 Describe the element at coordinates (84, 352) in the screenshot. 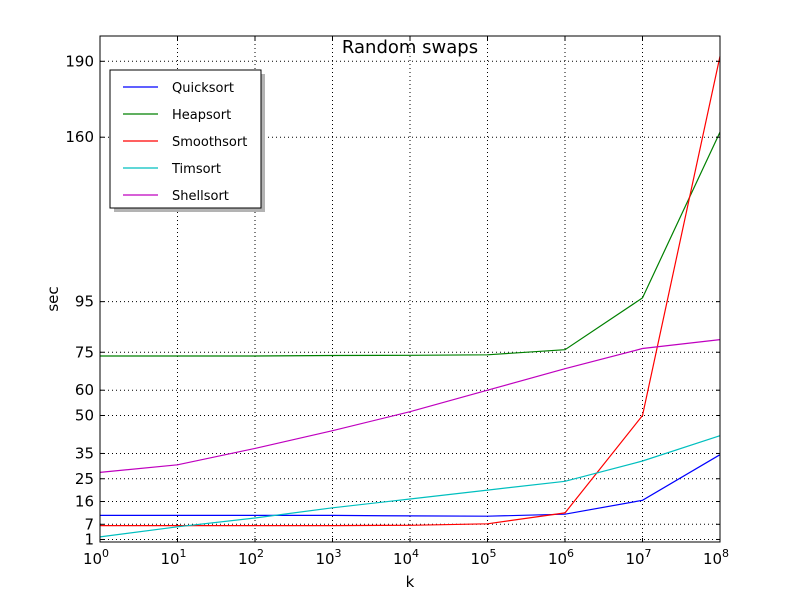

I see `y-tick-label: 75` at that location.